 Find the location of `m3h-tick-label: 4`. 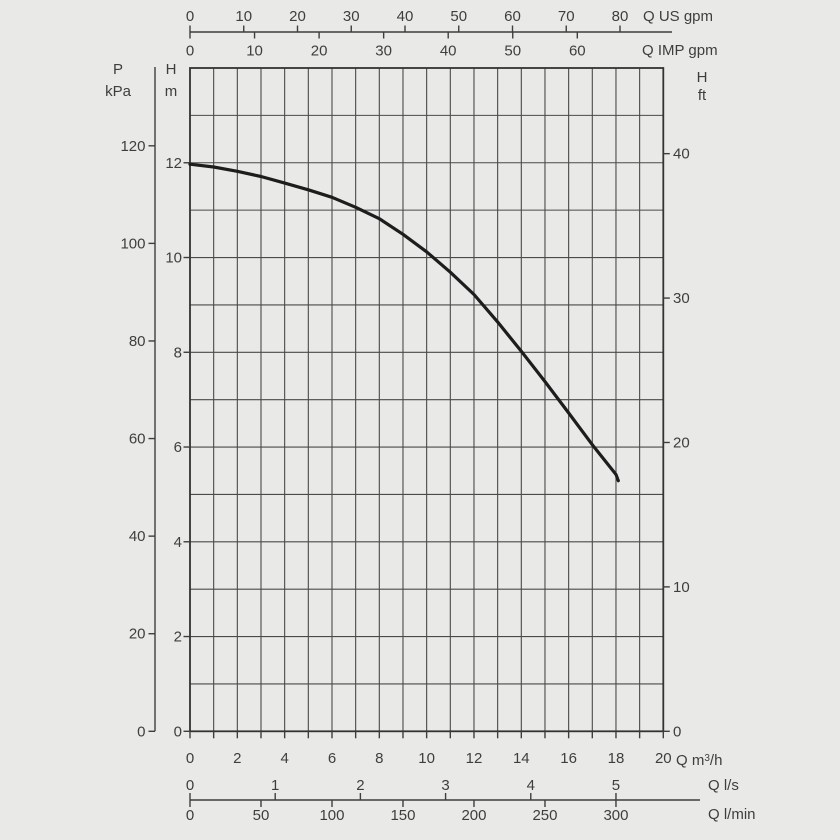

m3h-tick-label: 4 is located at coordinates (284, 758).